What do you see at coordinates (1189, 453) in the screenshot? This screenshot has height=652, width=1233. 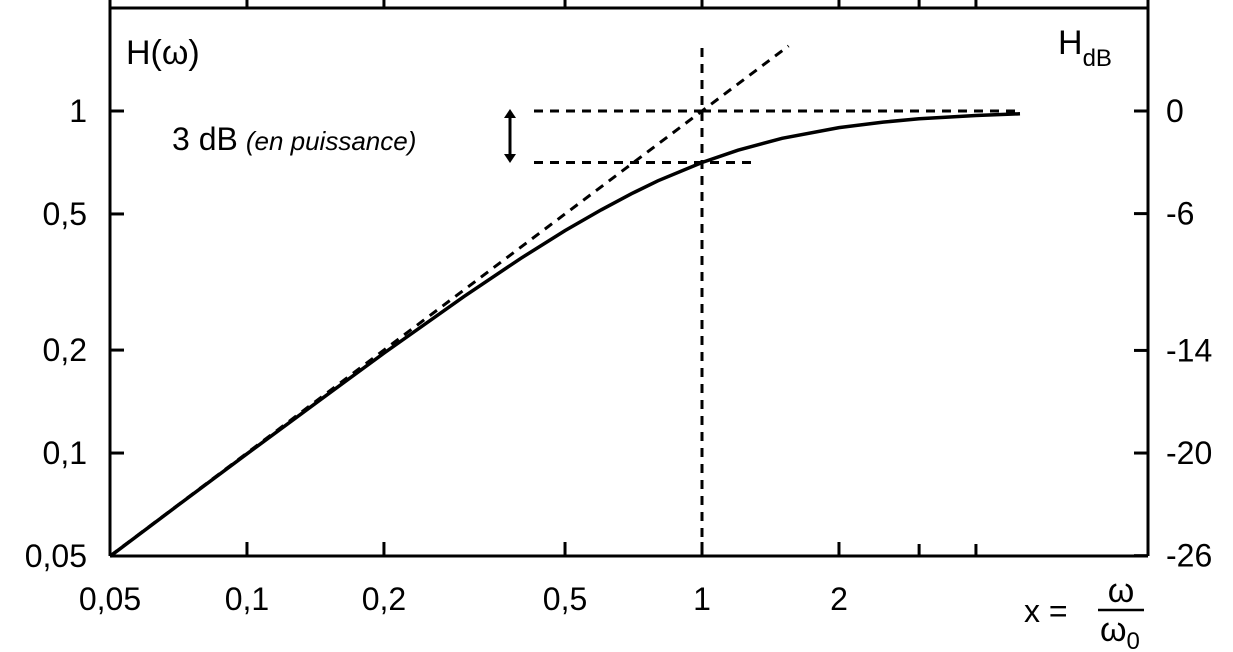 I see `y2-tick-label: -20` at bounding box center [1189, 453].